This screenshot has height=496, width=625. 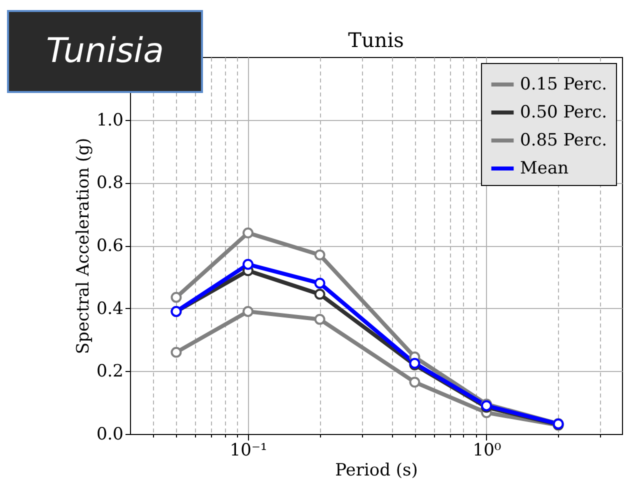 I want to click on legend-label: 0.85 Perc., so click(x=564, y=140).